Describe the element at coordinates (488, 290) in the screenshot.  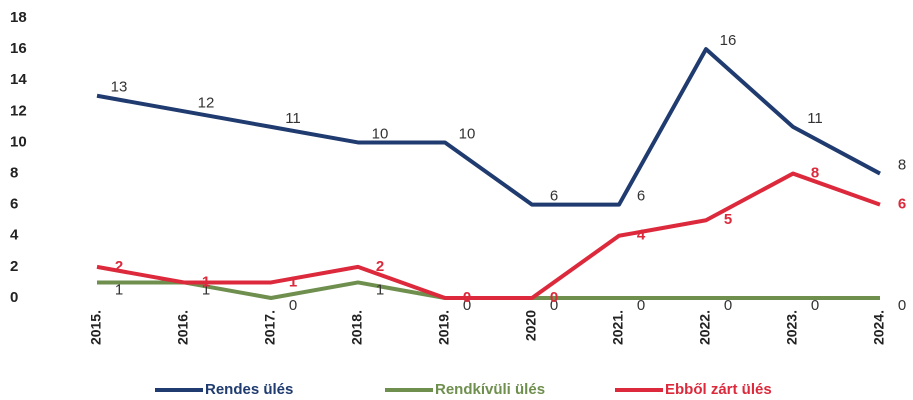
I see `series-line` at that location.